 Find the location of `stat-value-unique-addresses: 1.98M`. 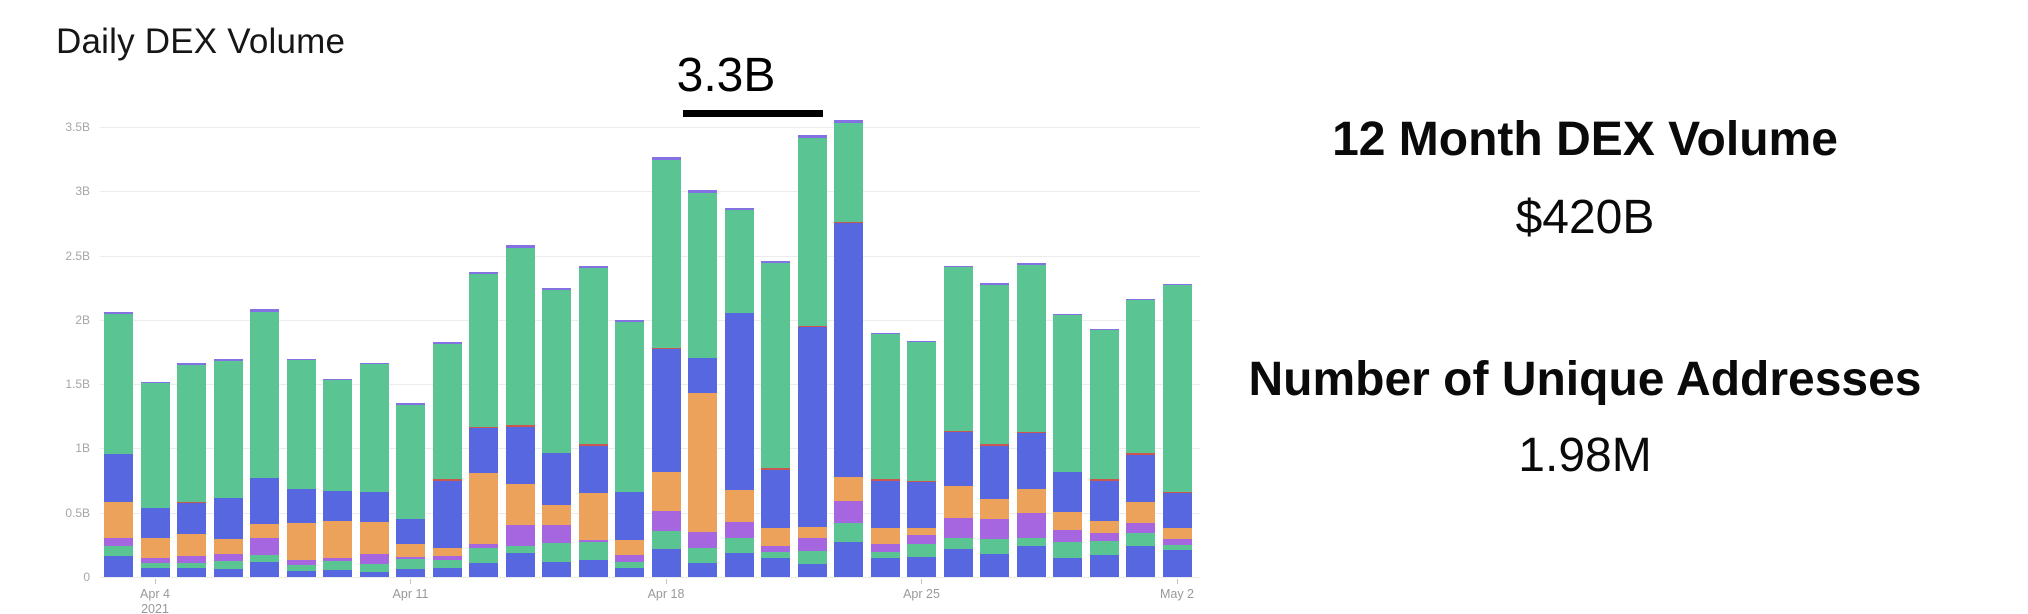

stat-value-unique-addresses: 1.98M is located at coordinates (1585, 455).